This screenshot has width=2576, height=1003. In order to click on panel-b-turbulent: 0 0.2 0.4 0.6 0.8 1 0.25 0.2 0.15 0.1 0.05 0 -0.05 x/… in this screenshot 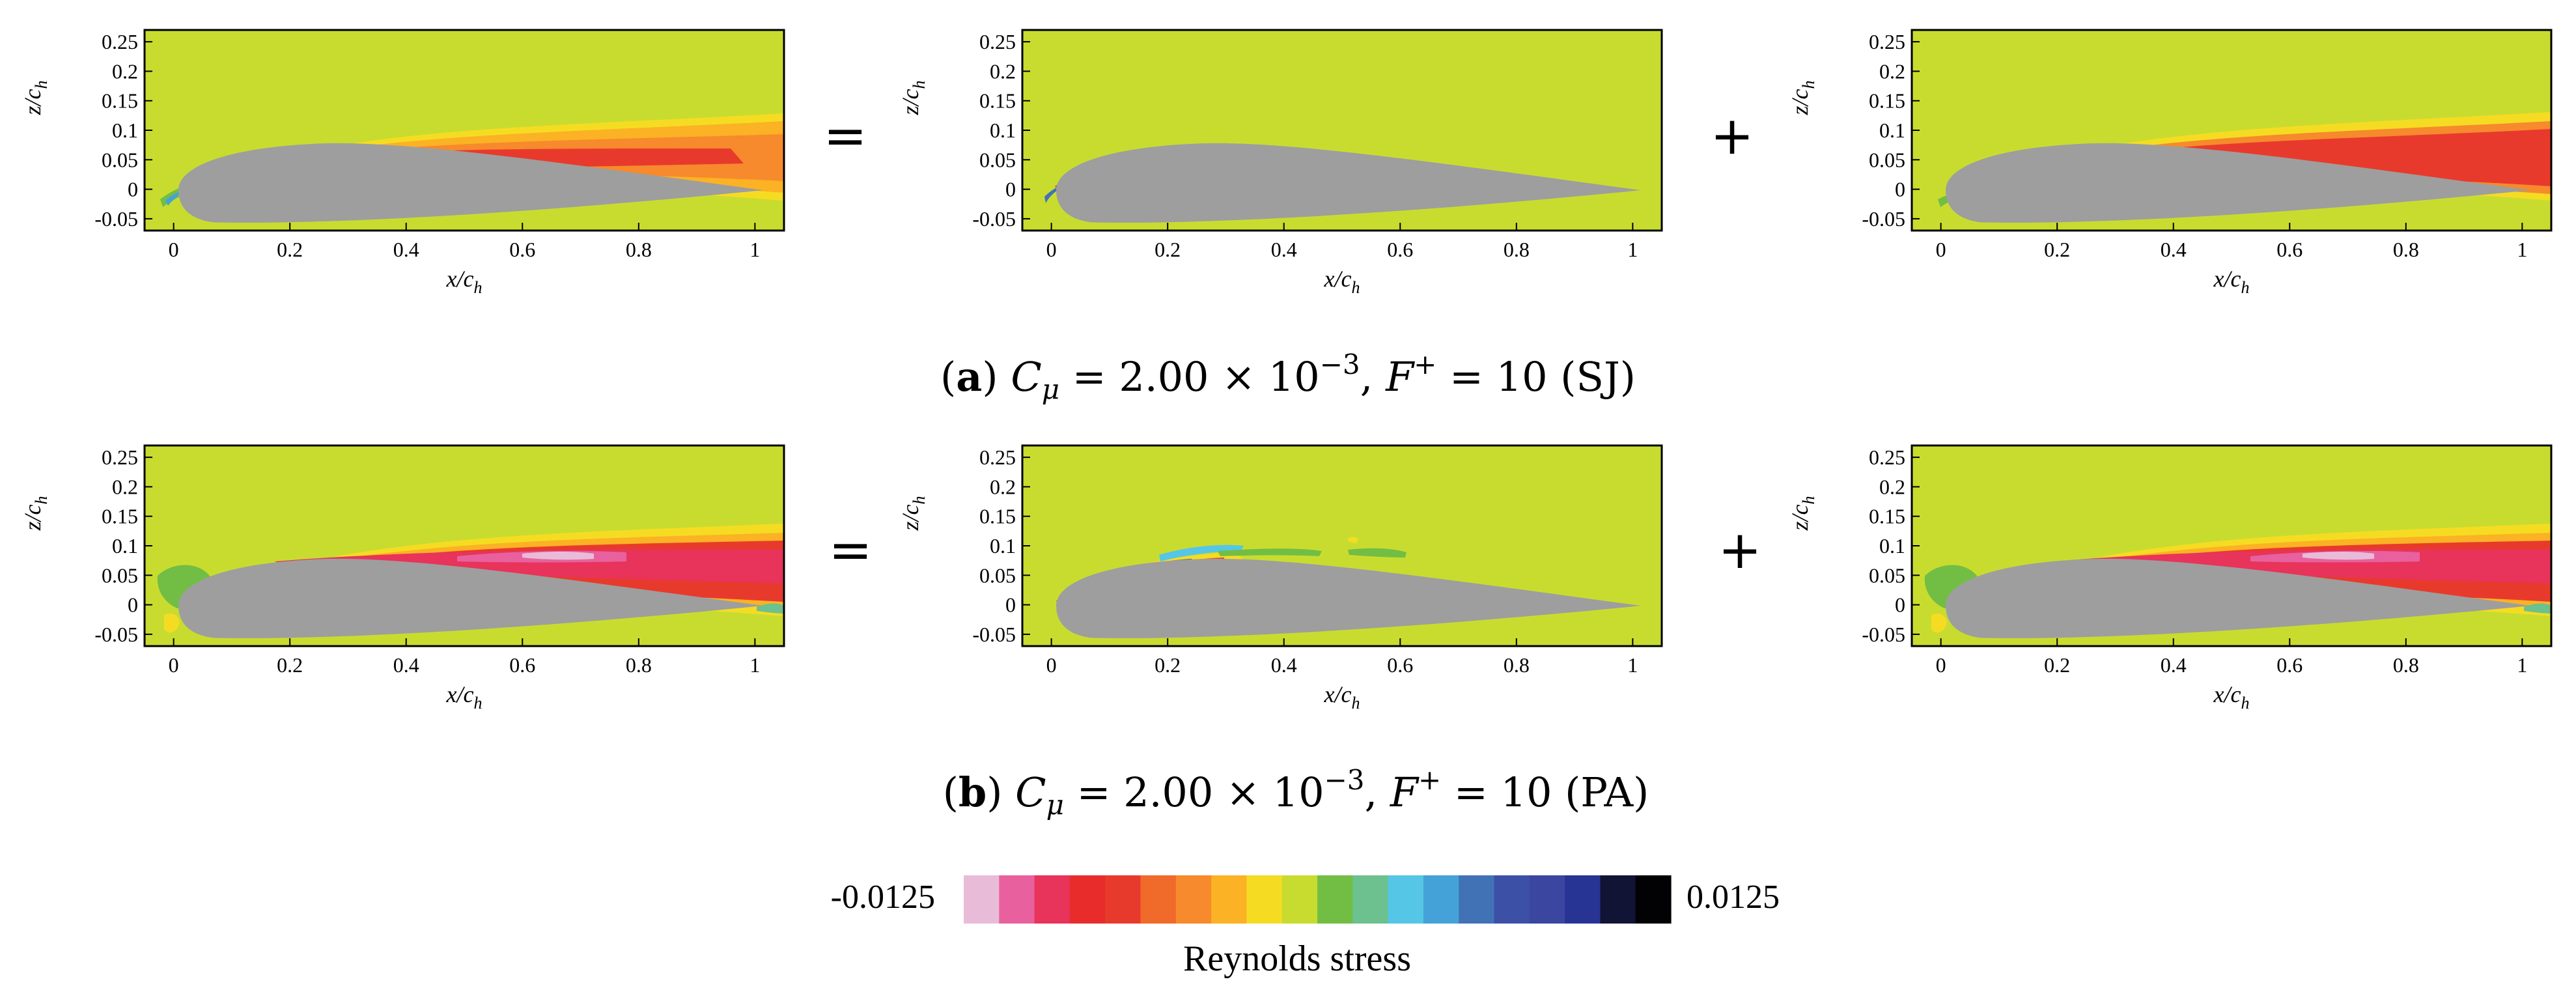, I will do `click(2170, 578)`.